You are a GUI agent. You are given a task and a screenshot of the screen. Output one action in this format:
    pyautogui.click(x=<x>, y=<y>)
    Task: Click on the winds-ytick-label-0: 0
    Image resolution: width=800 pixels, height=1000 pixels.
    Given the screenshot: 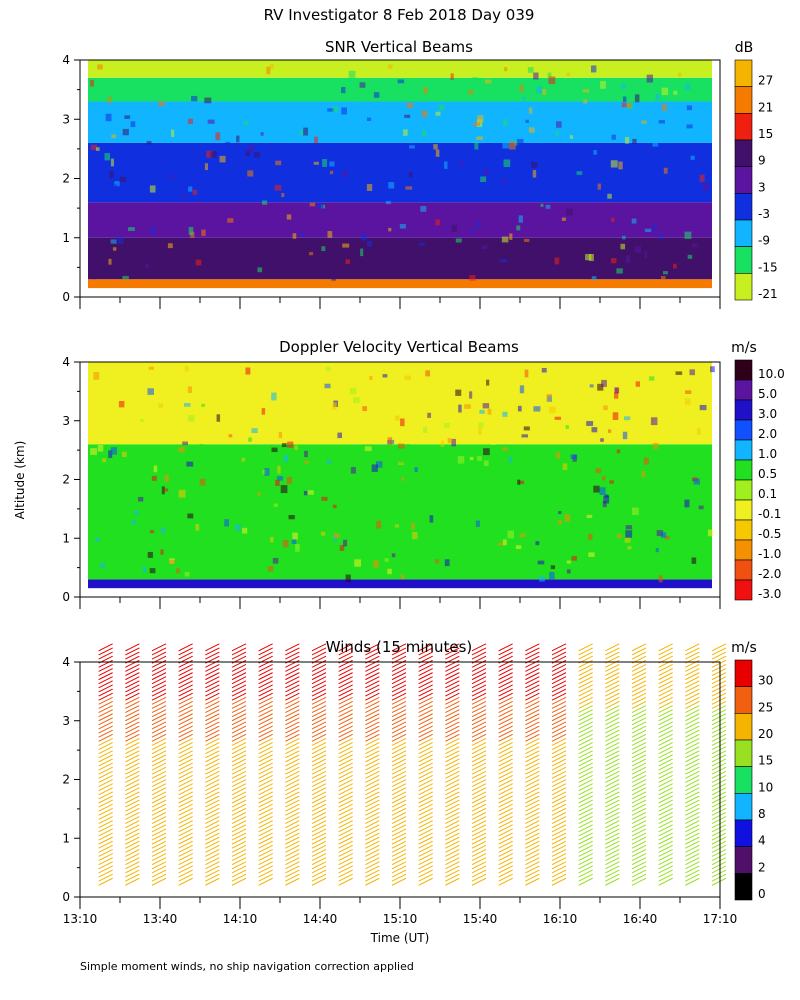 What is the action you would take?
    pyautogui.click(x=66, y=897)
    